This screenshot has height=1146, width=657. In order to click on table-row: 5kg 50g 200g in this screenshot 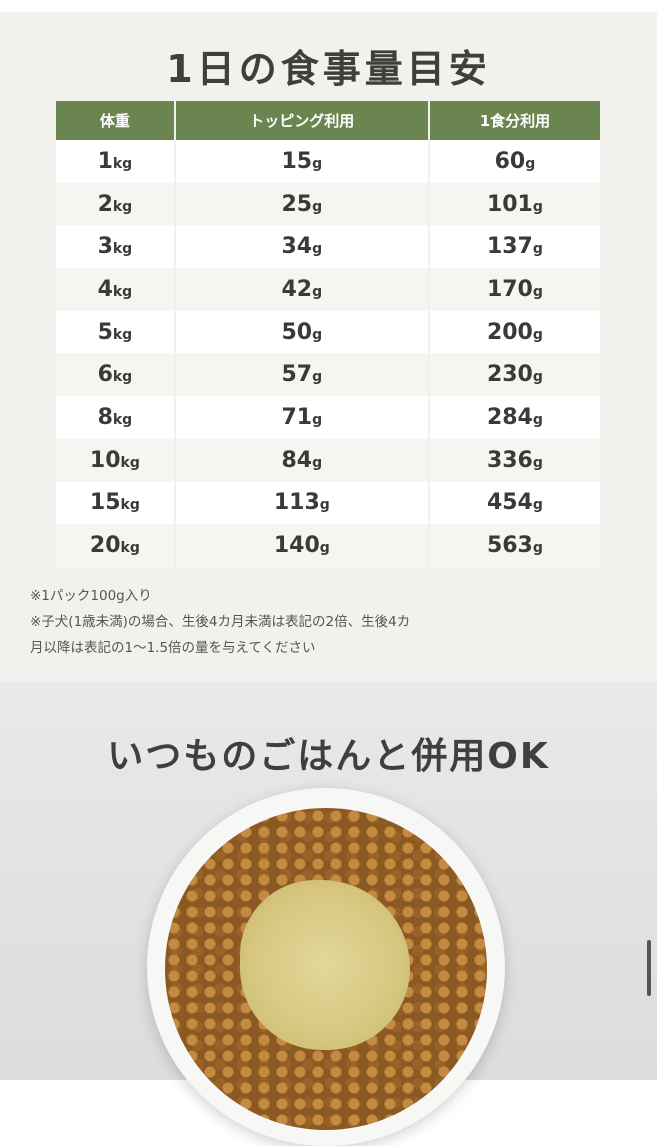, I will do `click(328, 332)`.